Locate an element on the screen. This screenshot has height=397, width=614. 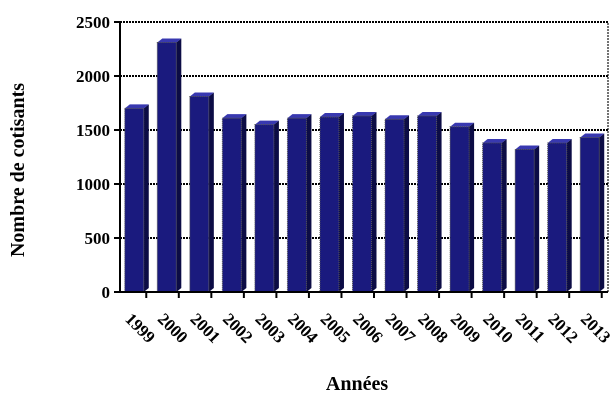
bar-2009 is located at coordinates (462, 207).